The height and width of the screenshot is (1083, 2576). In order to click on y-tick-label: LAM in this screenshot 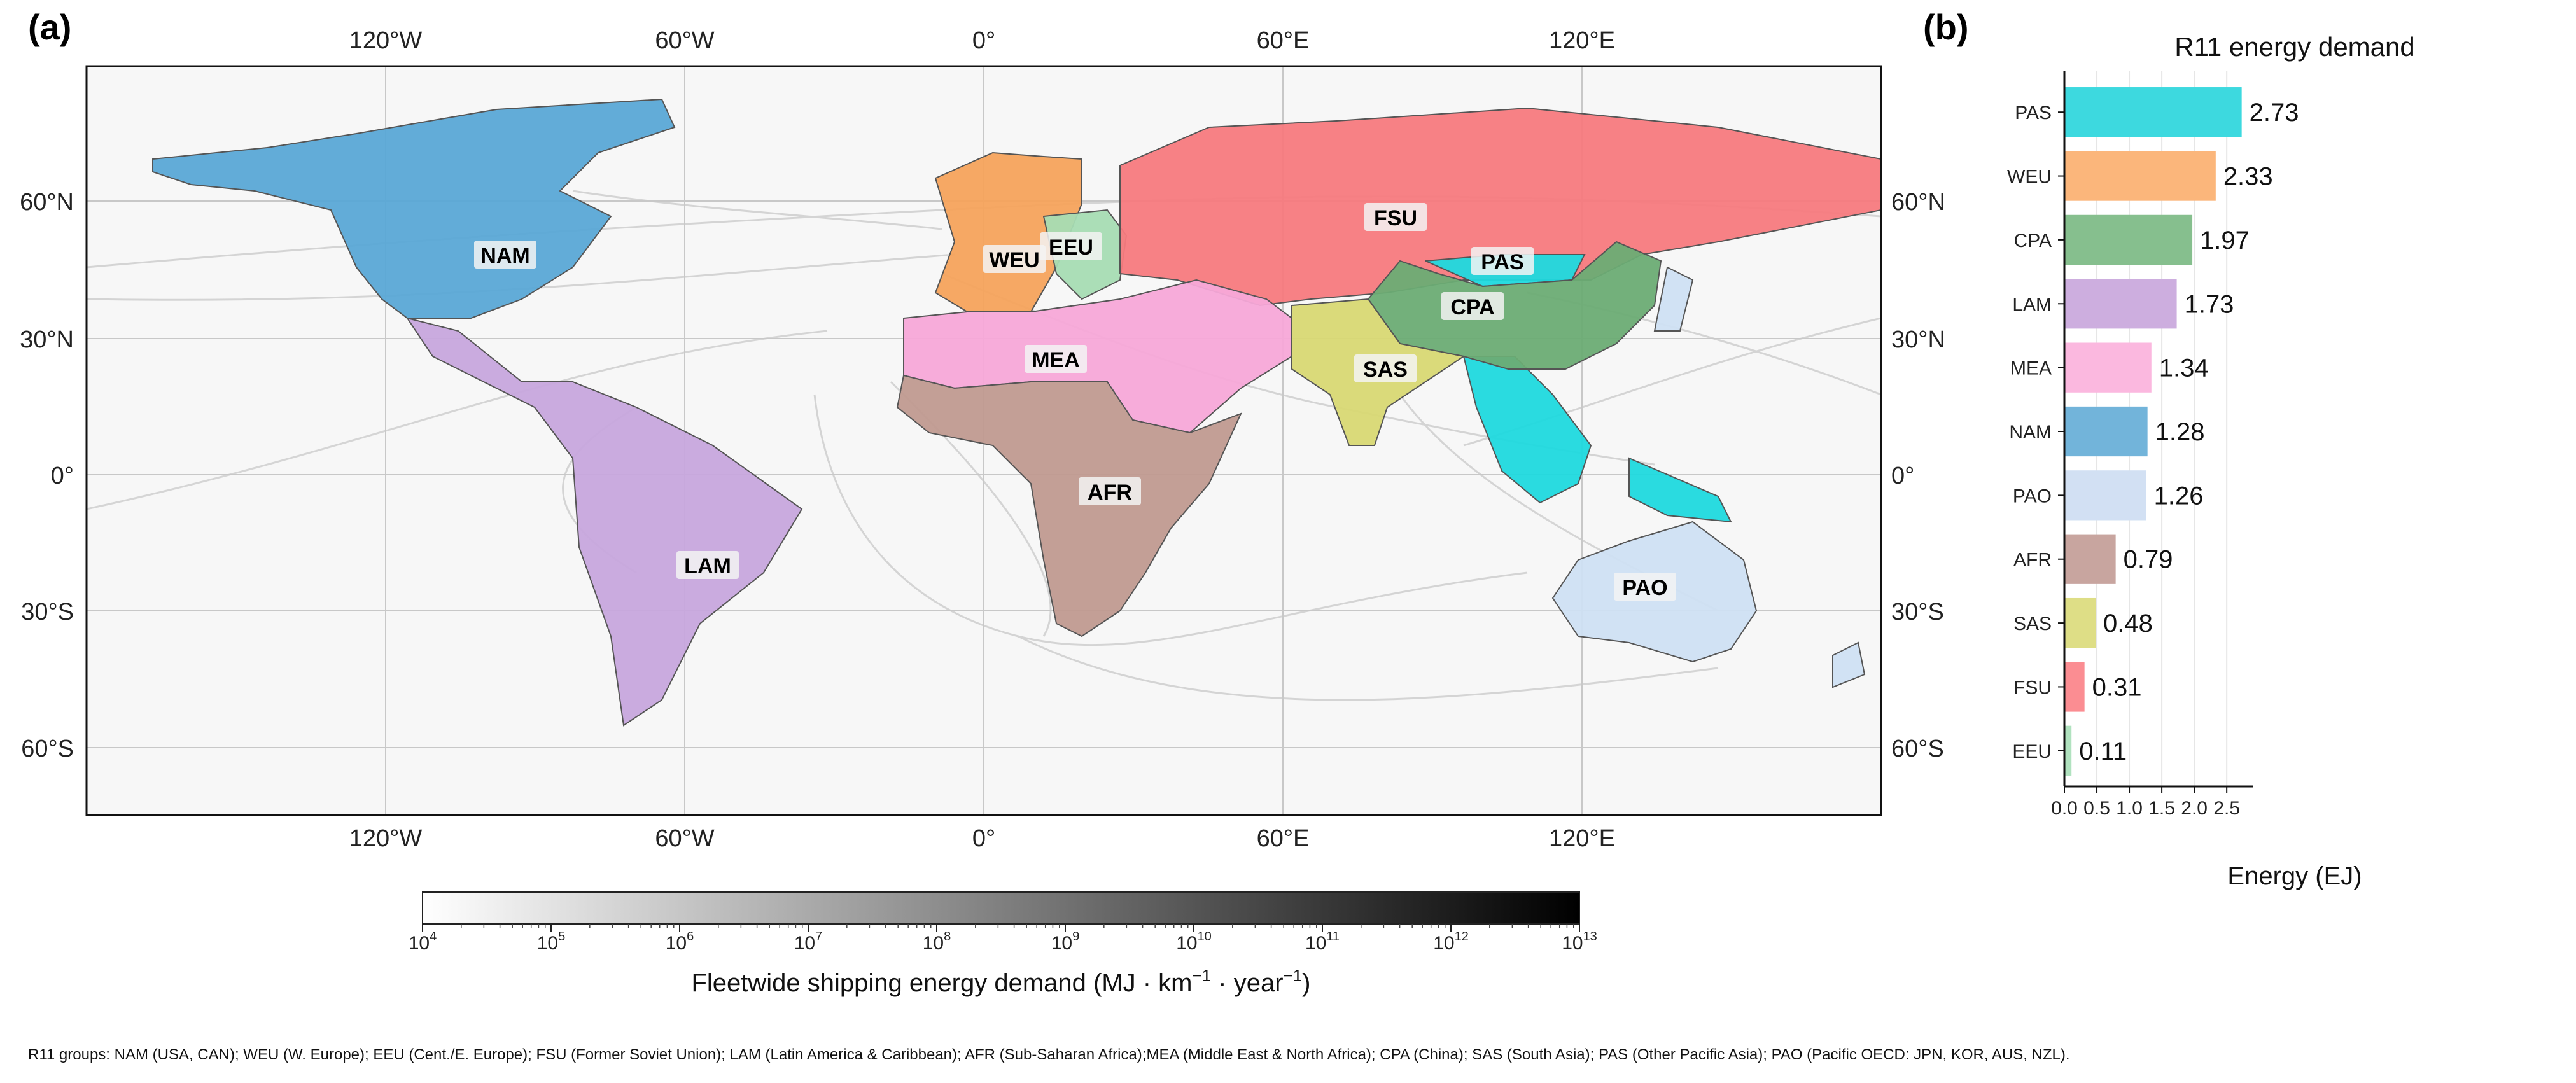, I will do `click(2032, 304)`.